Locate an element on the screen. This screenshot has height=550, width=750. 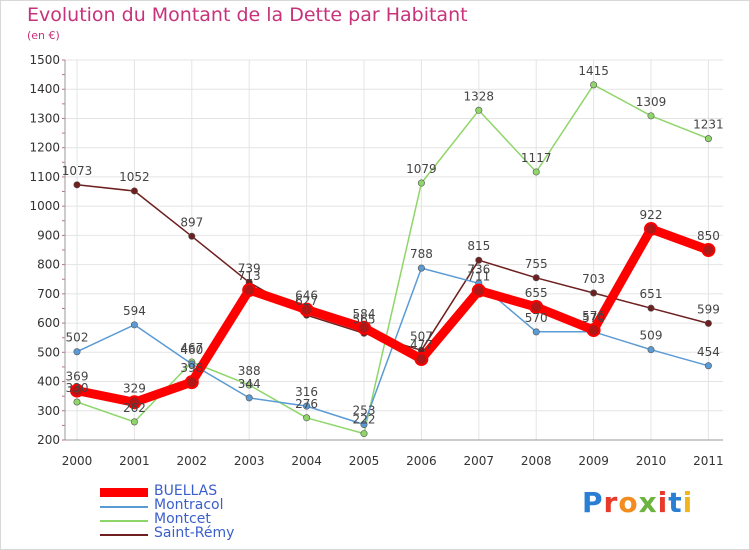
proxiti-logo: Proxiti is located at coordinates (638, 502).